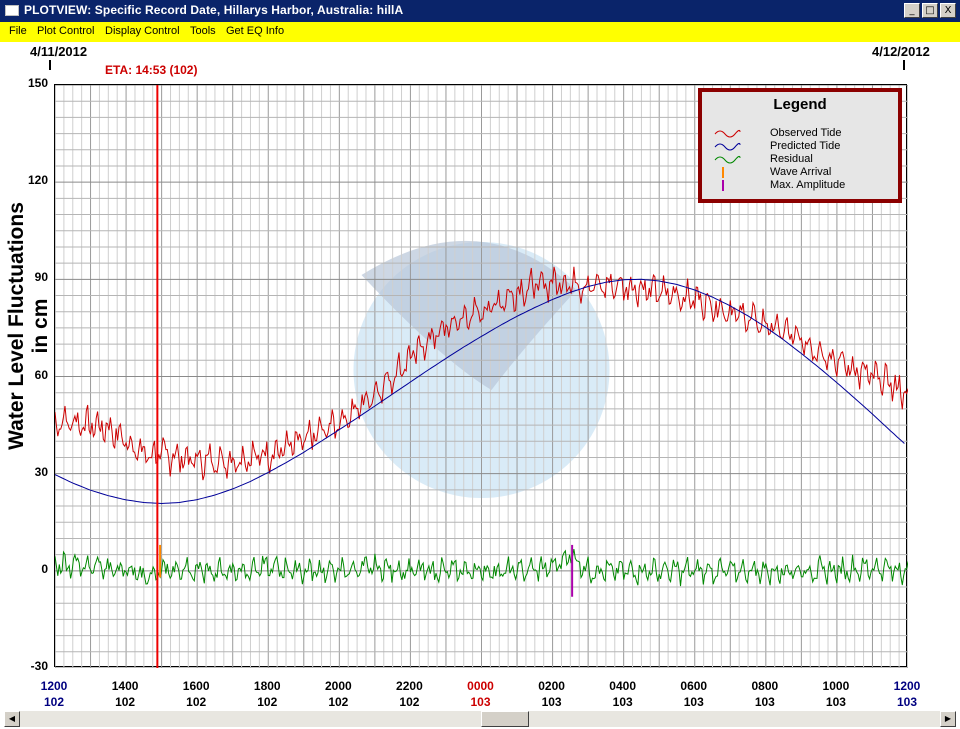  Describe the element at coordinates (37, 180) in the screenshot. I see `y-tick-label: 120` at that location.